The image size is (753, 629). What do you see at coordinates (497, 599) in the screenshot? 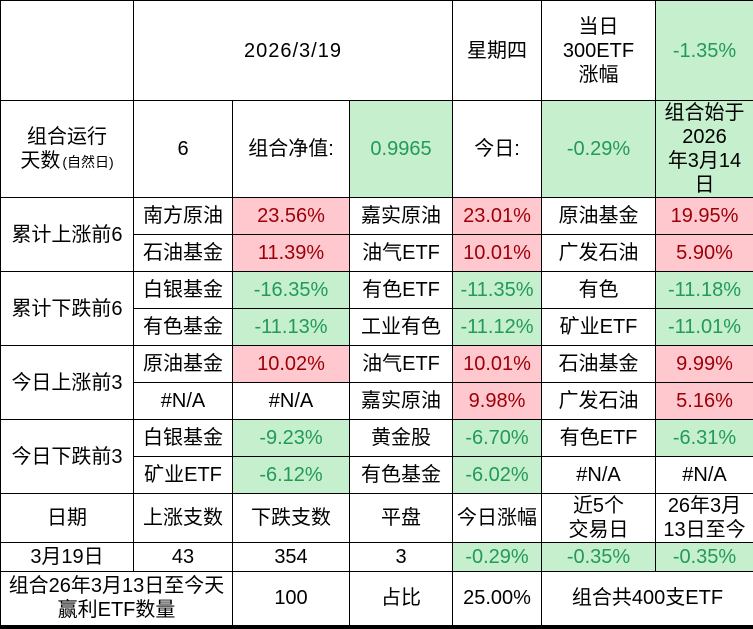
I see `footer-ratio-value: 25.00%` at bounding box center [497, 599].